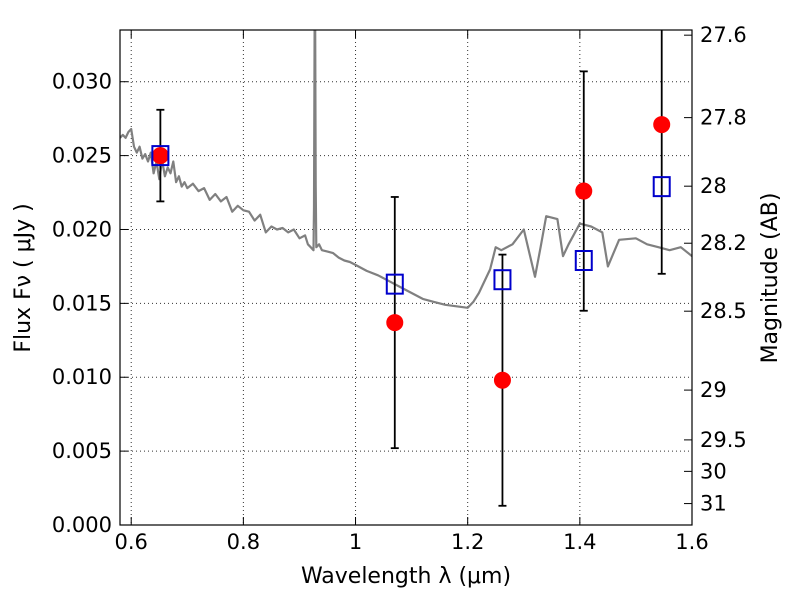 The image size is (800, 600). What do you see at coordinates (355, 542) in the screenshot?
I see `x-tick-label: 1` at bounding box center [355, 542].